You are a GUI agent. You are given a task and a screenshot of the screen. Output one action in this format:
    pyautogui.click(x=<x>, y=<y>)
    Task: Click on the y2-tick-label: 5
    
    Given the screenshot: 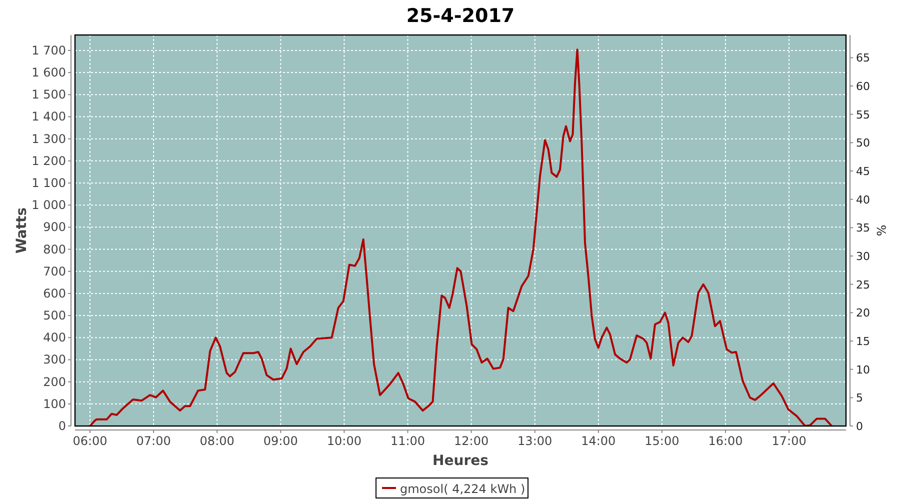 What is the action you would take?
    pyautogui.click(x=859, y=398)
    